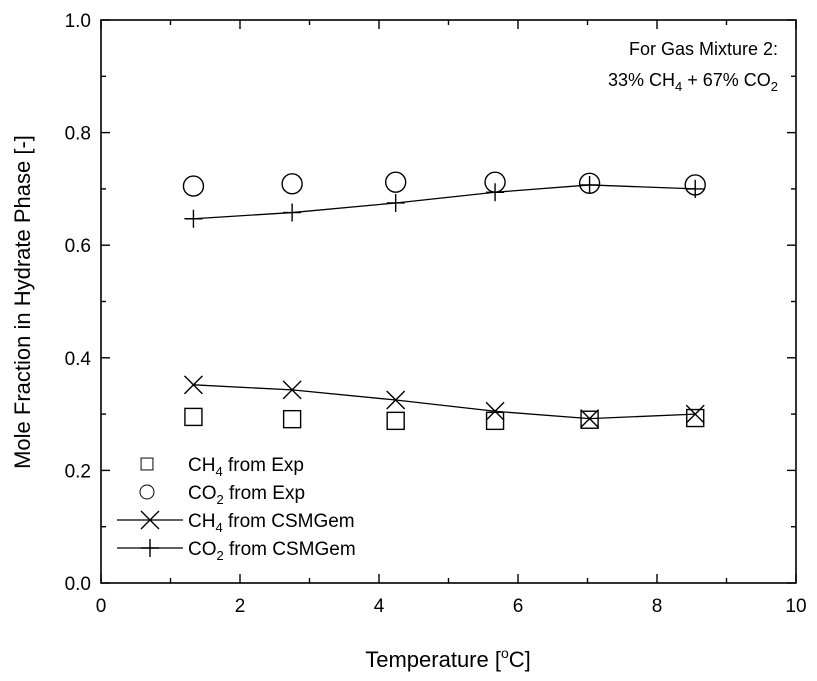 This screenshot has height=681, width=817. What do you see at coordinates (78, 471) in the screenshot?
I see `y-tick-label: 0.2` at bounding box center [78, 471].